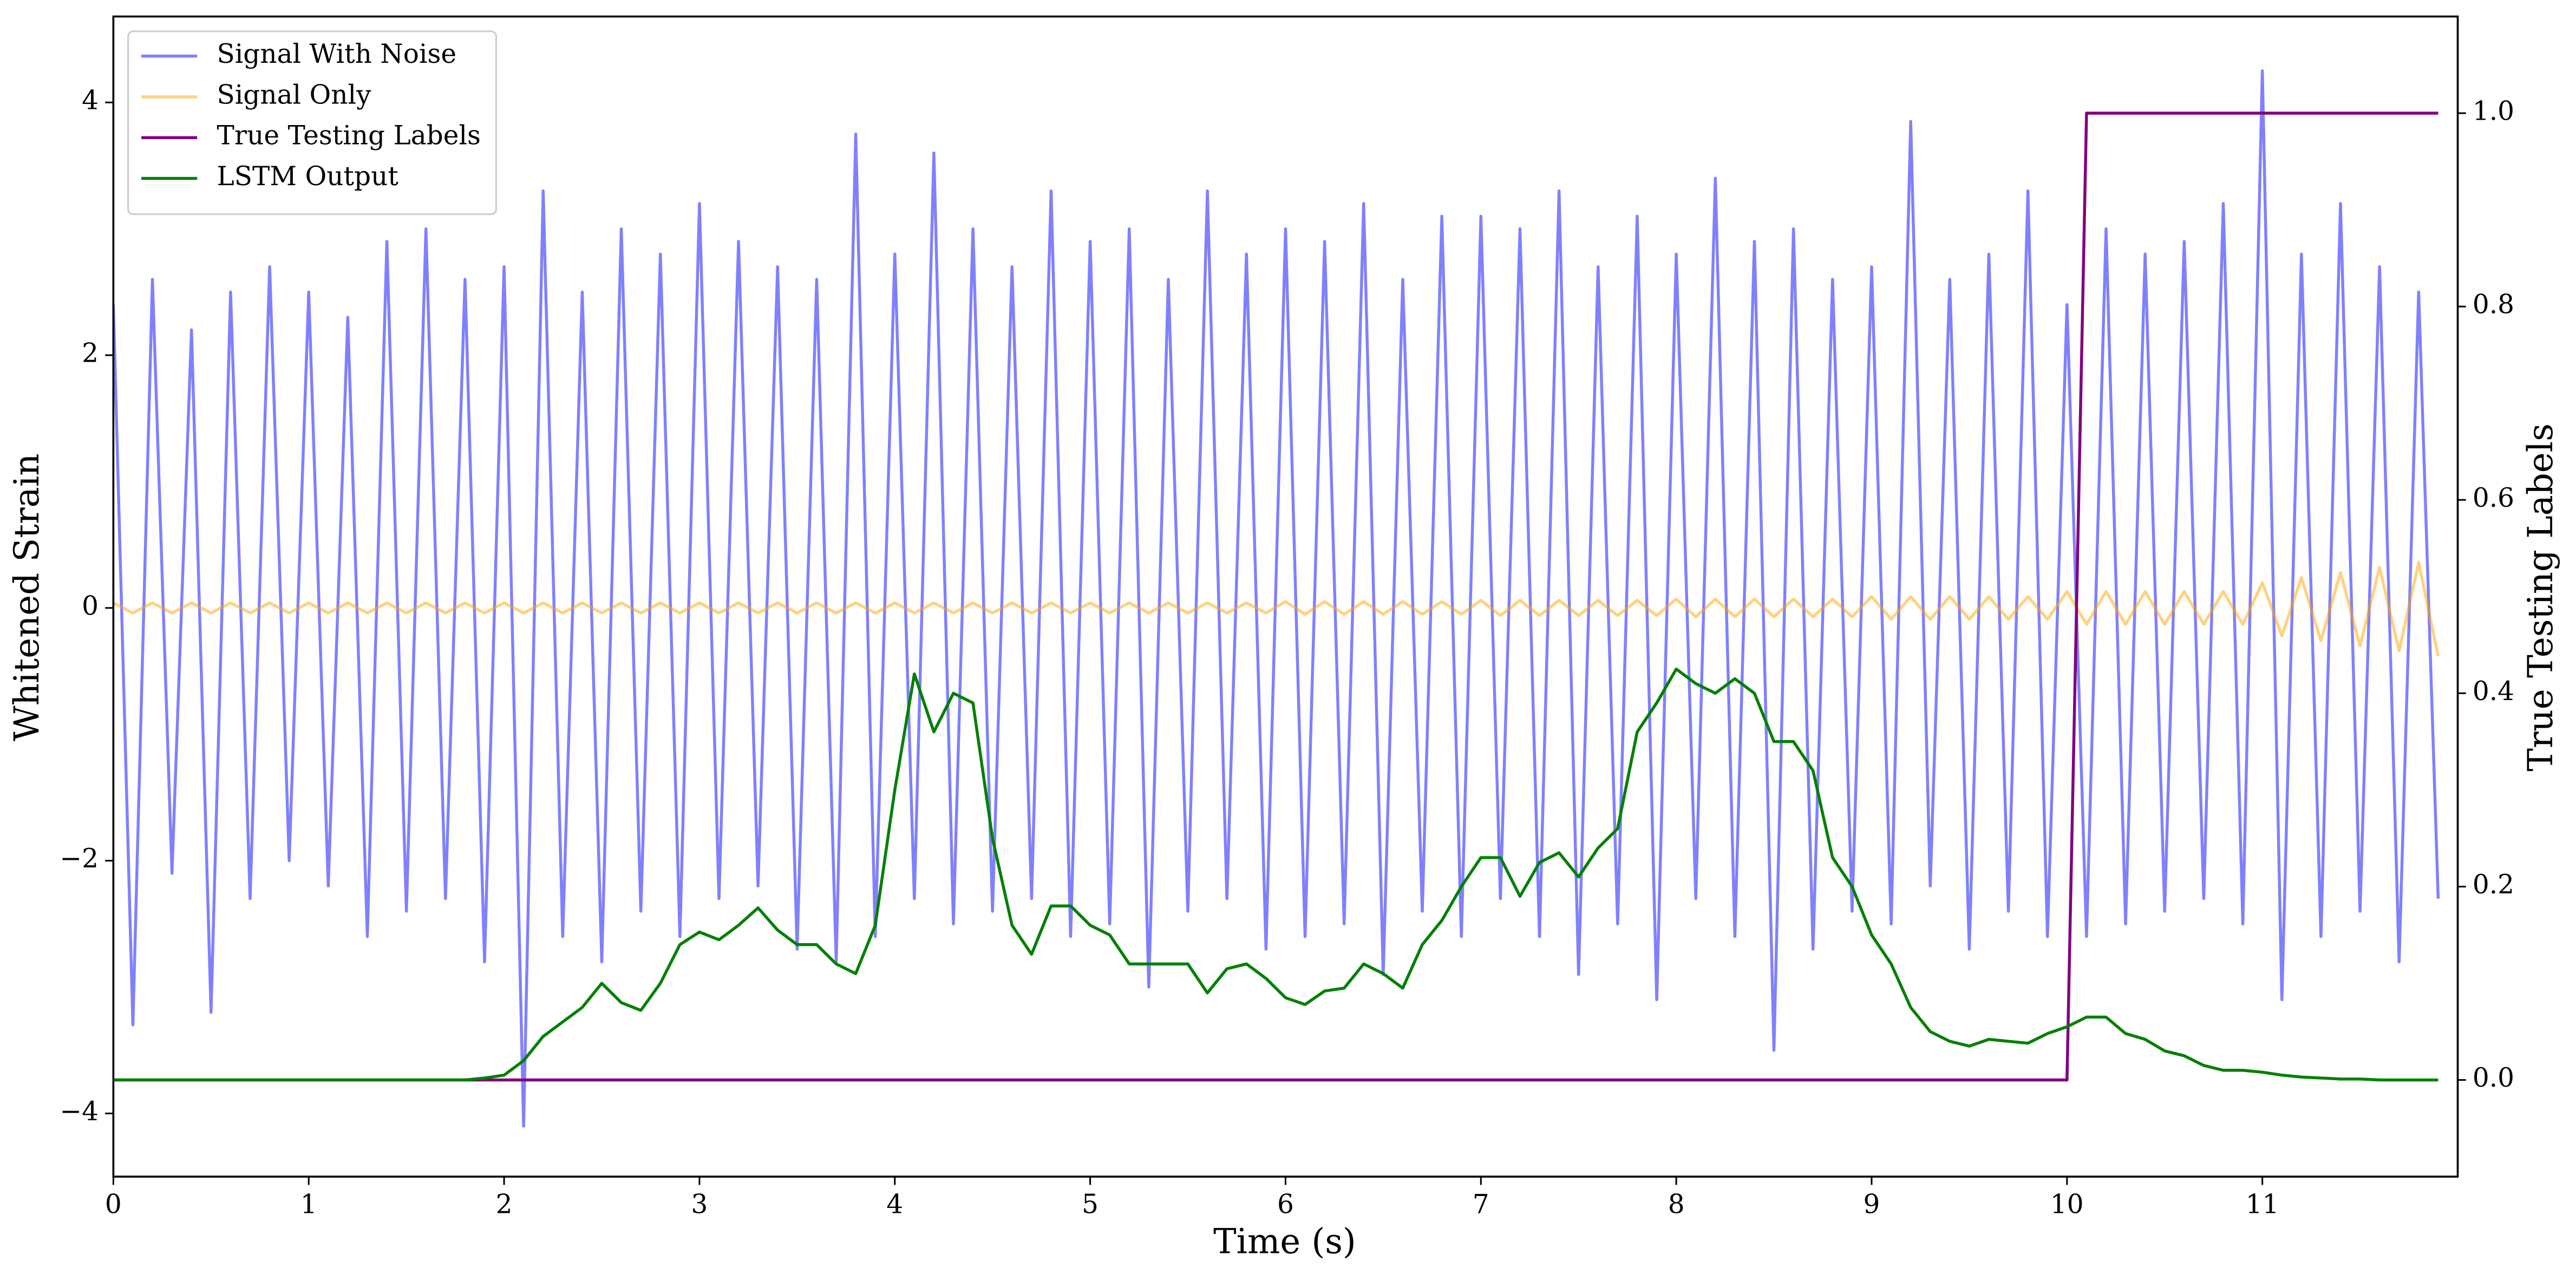 This screenshot has height=1274, width=2576. Describe the element at coordinates (1090, 1204) in the screenshot. I see `x-tick-label: 5` at that location.